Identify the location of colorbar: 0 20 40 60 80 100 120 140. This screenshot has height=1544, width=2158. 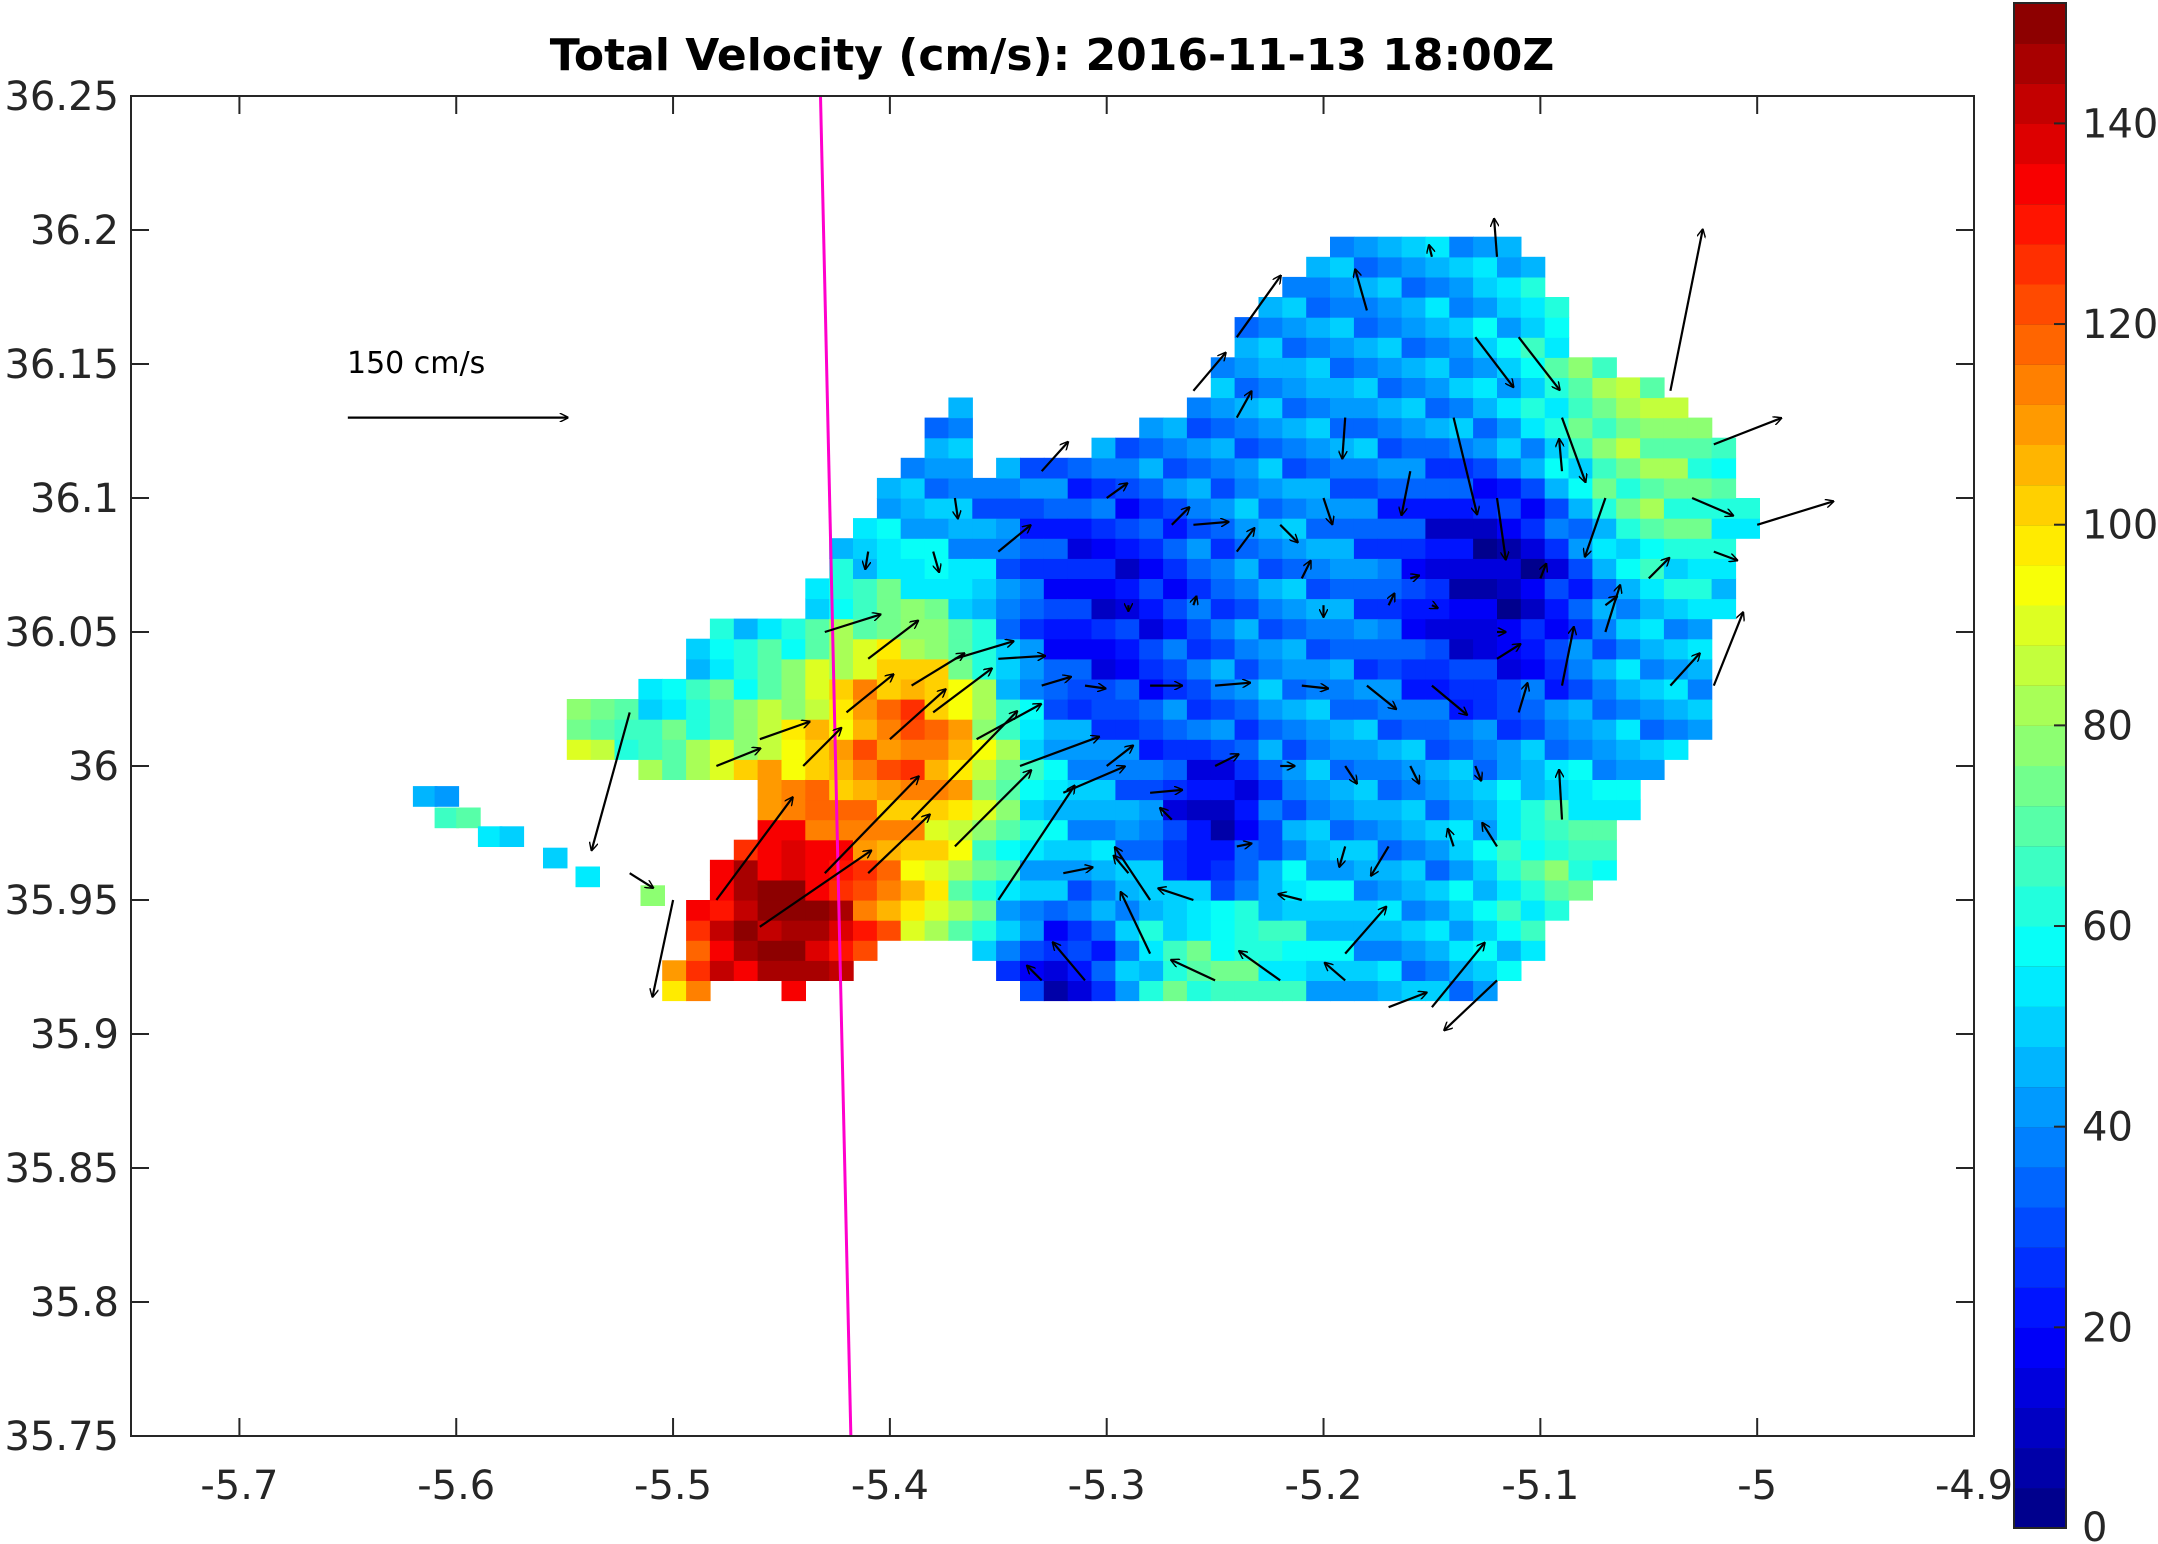
(2085, 773).